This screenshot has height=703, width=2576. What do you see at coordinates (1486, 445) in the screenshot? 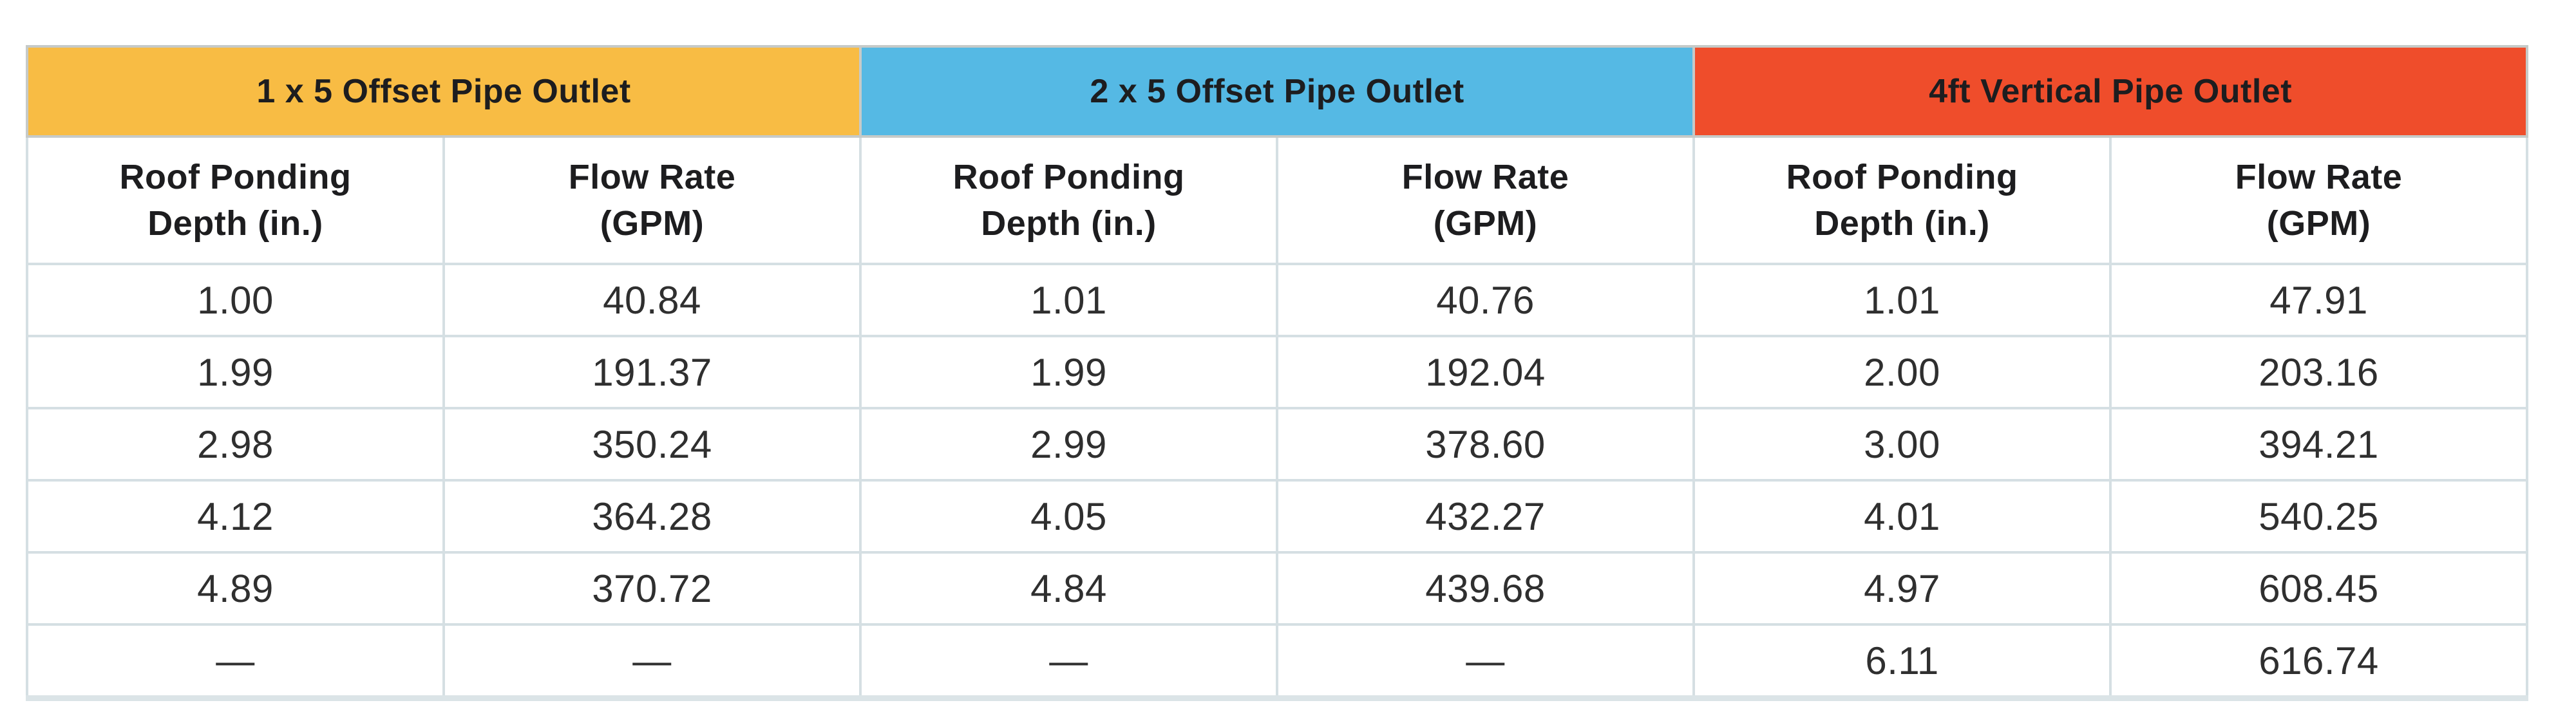
I see `table-cell: 378.60` at bounding box center [1486, 445].